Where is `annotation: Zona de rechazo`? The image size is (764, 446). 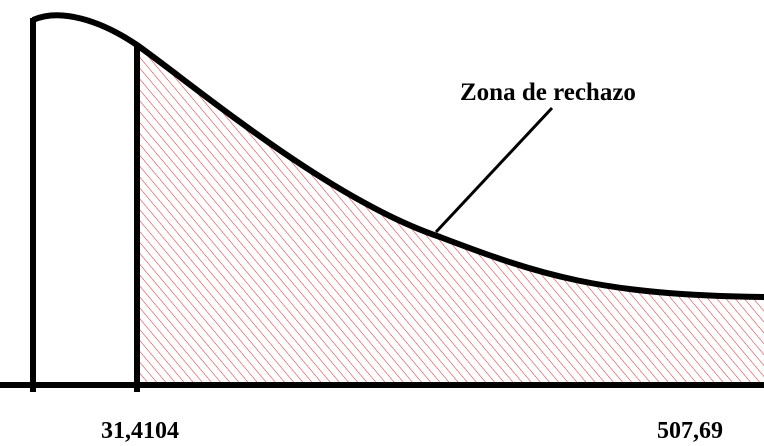
annotation: Zona de rechazo is located at coordinates (548, 92).